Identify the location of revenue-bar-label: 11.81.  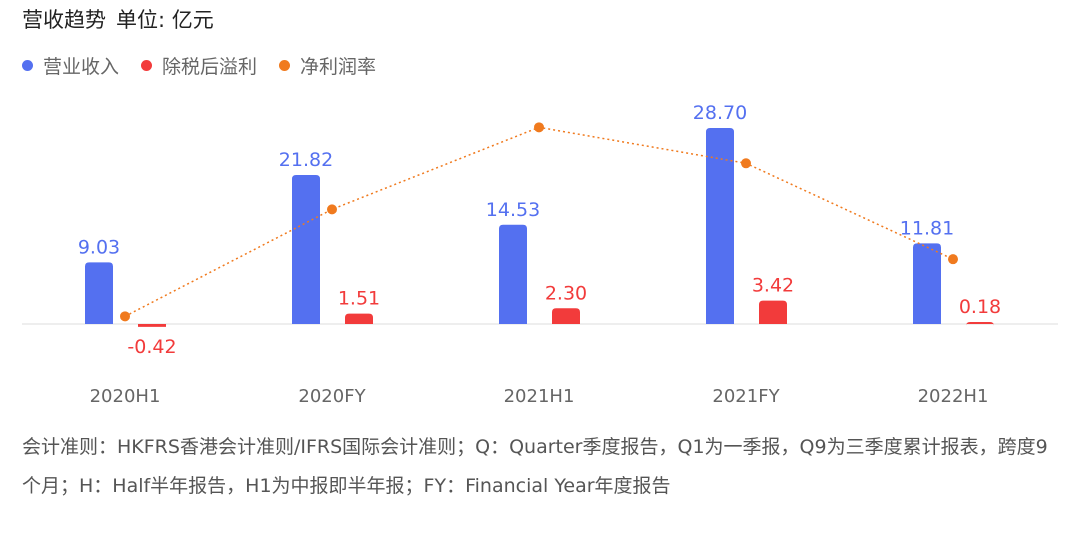
(927, 228).